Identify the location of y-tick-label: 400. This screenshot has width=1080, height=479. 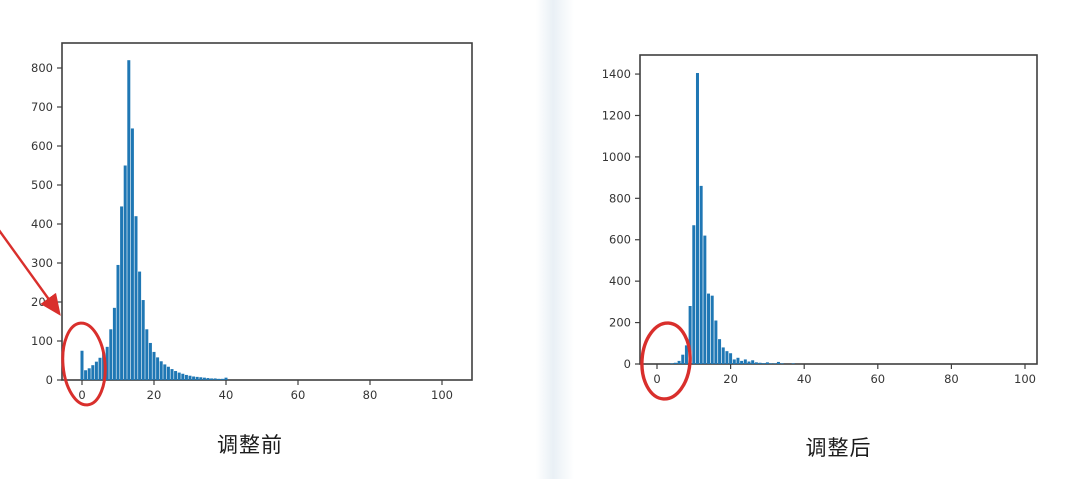
(620, 281).